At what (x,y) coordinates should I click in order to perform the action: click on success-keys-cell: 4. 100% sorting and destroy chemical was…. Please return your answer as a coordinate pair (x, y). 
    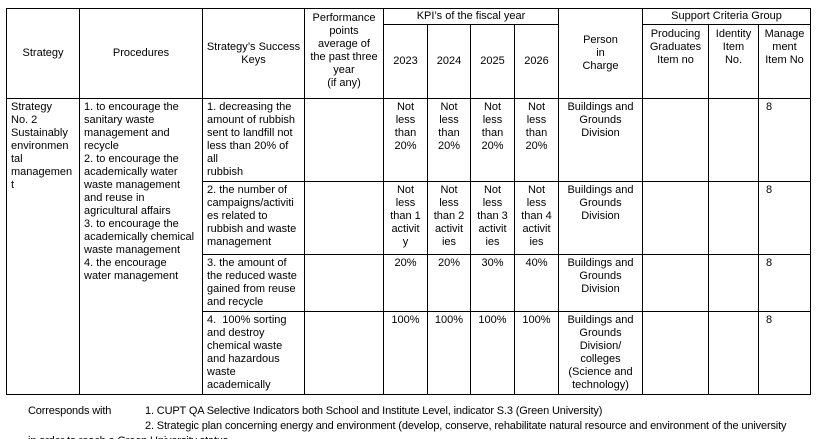
    Looking at the image, I should click on (253, 353).